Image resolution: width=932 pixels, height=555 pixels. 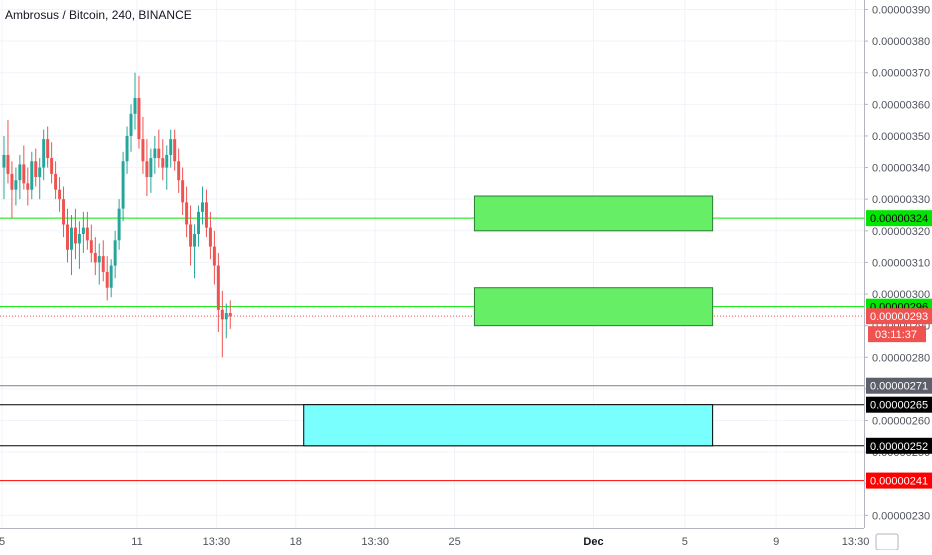 I want to click on time-tick-label: 25, so click(x=454, y=542).